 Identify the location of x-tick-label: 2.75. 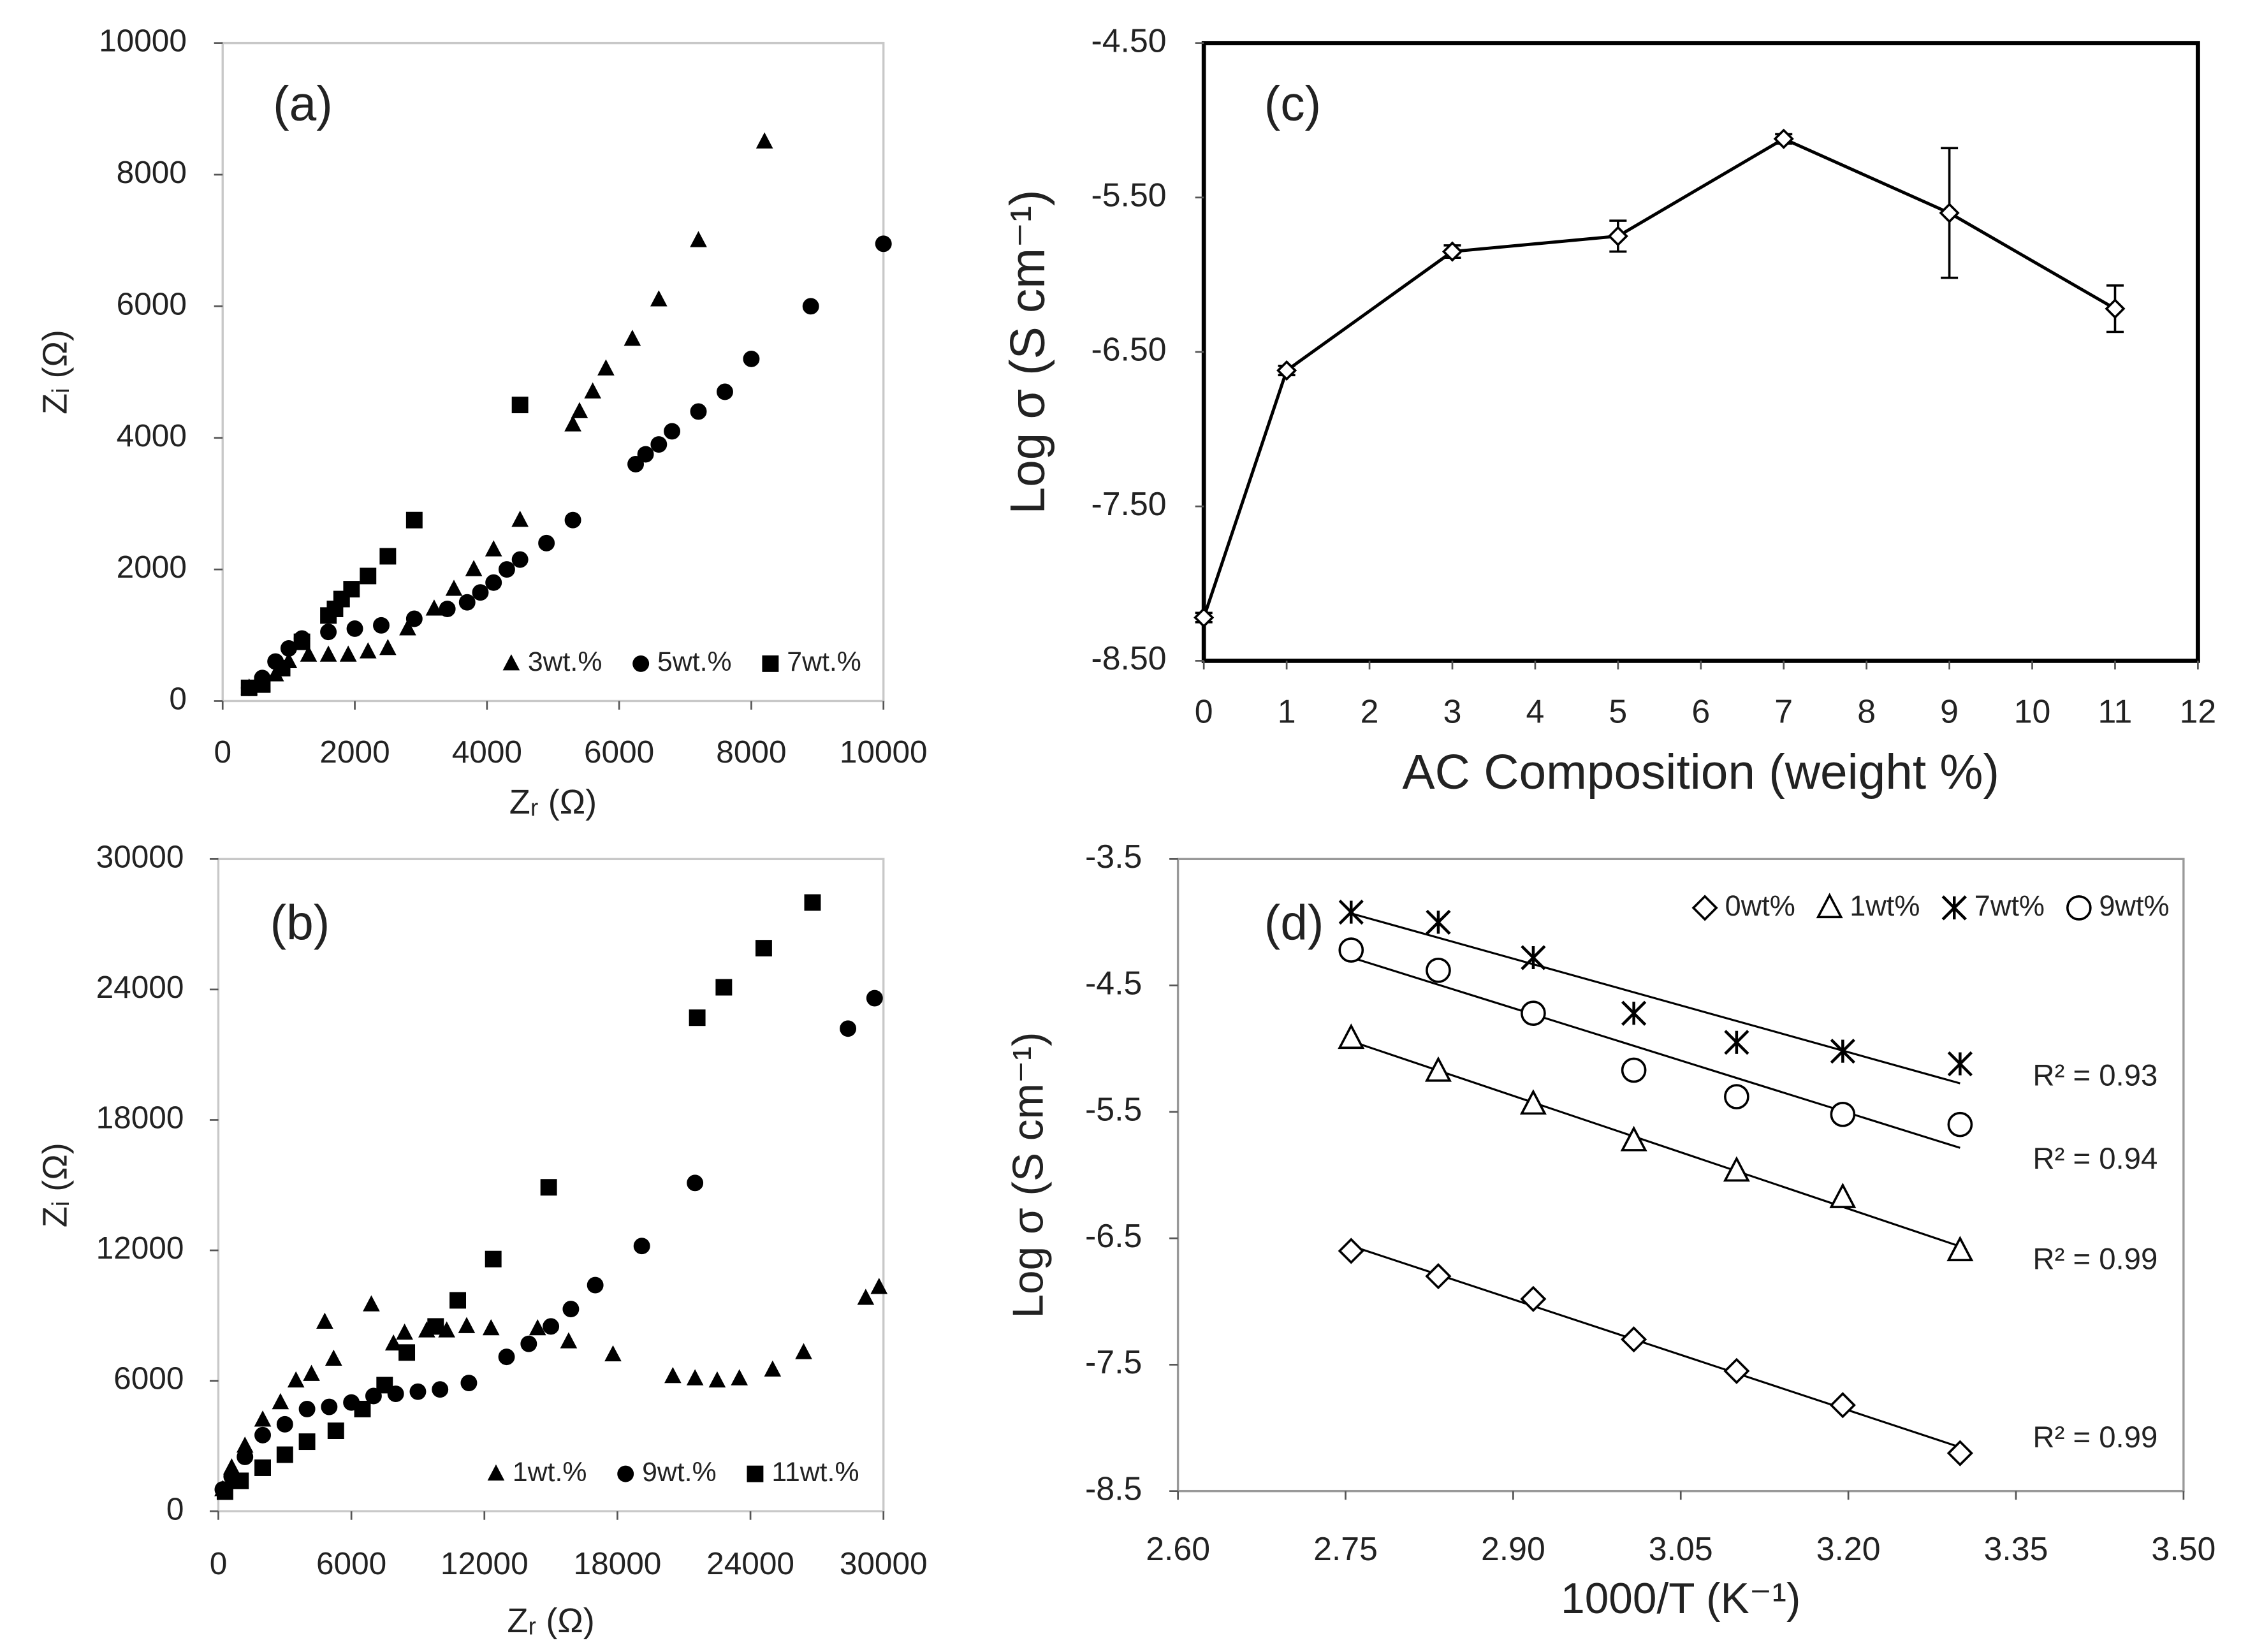
(1345, 1549).